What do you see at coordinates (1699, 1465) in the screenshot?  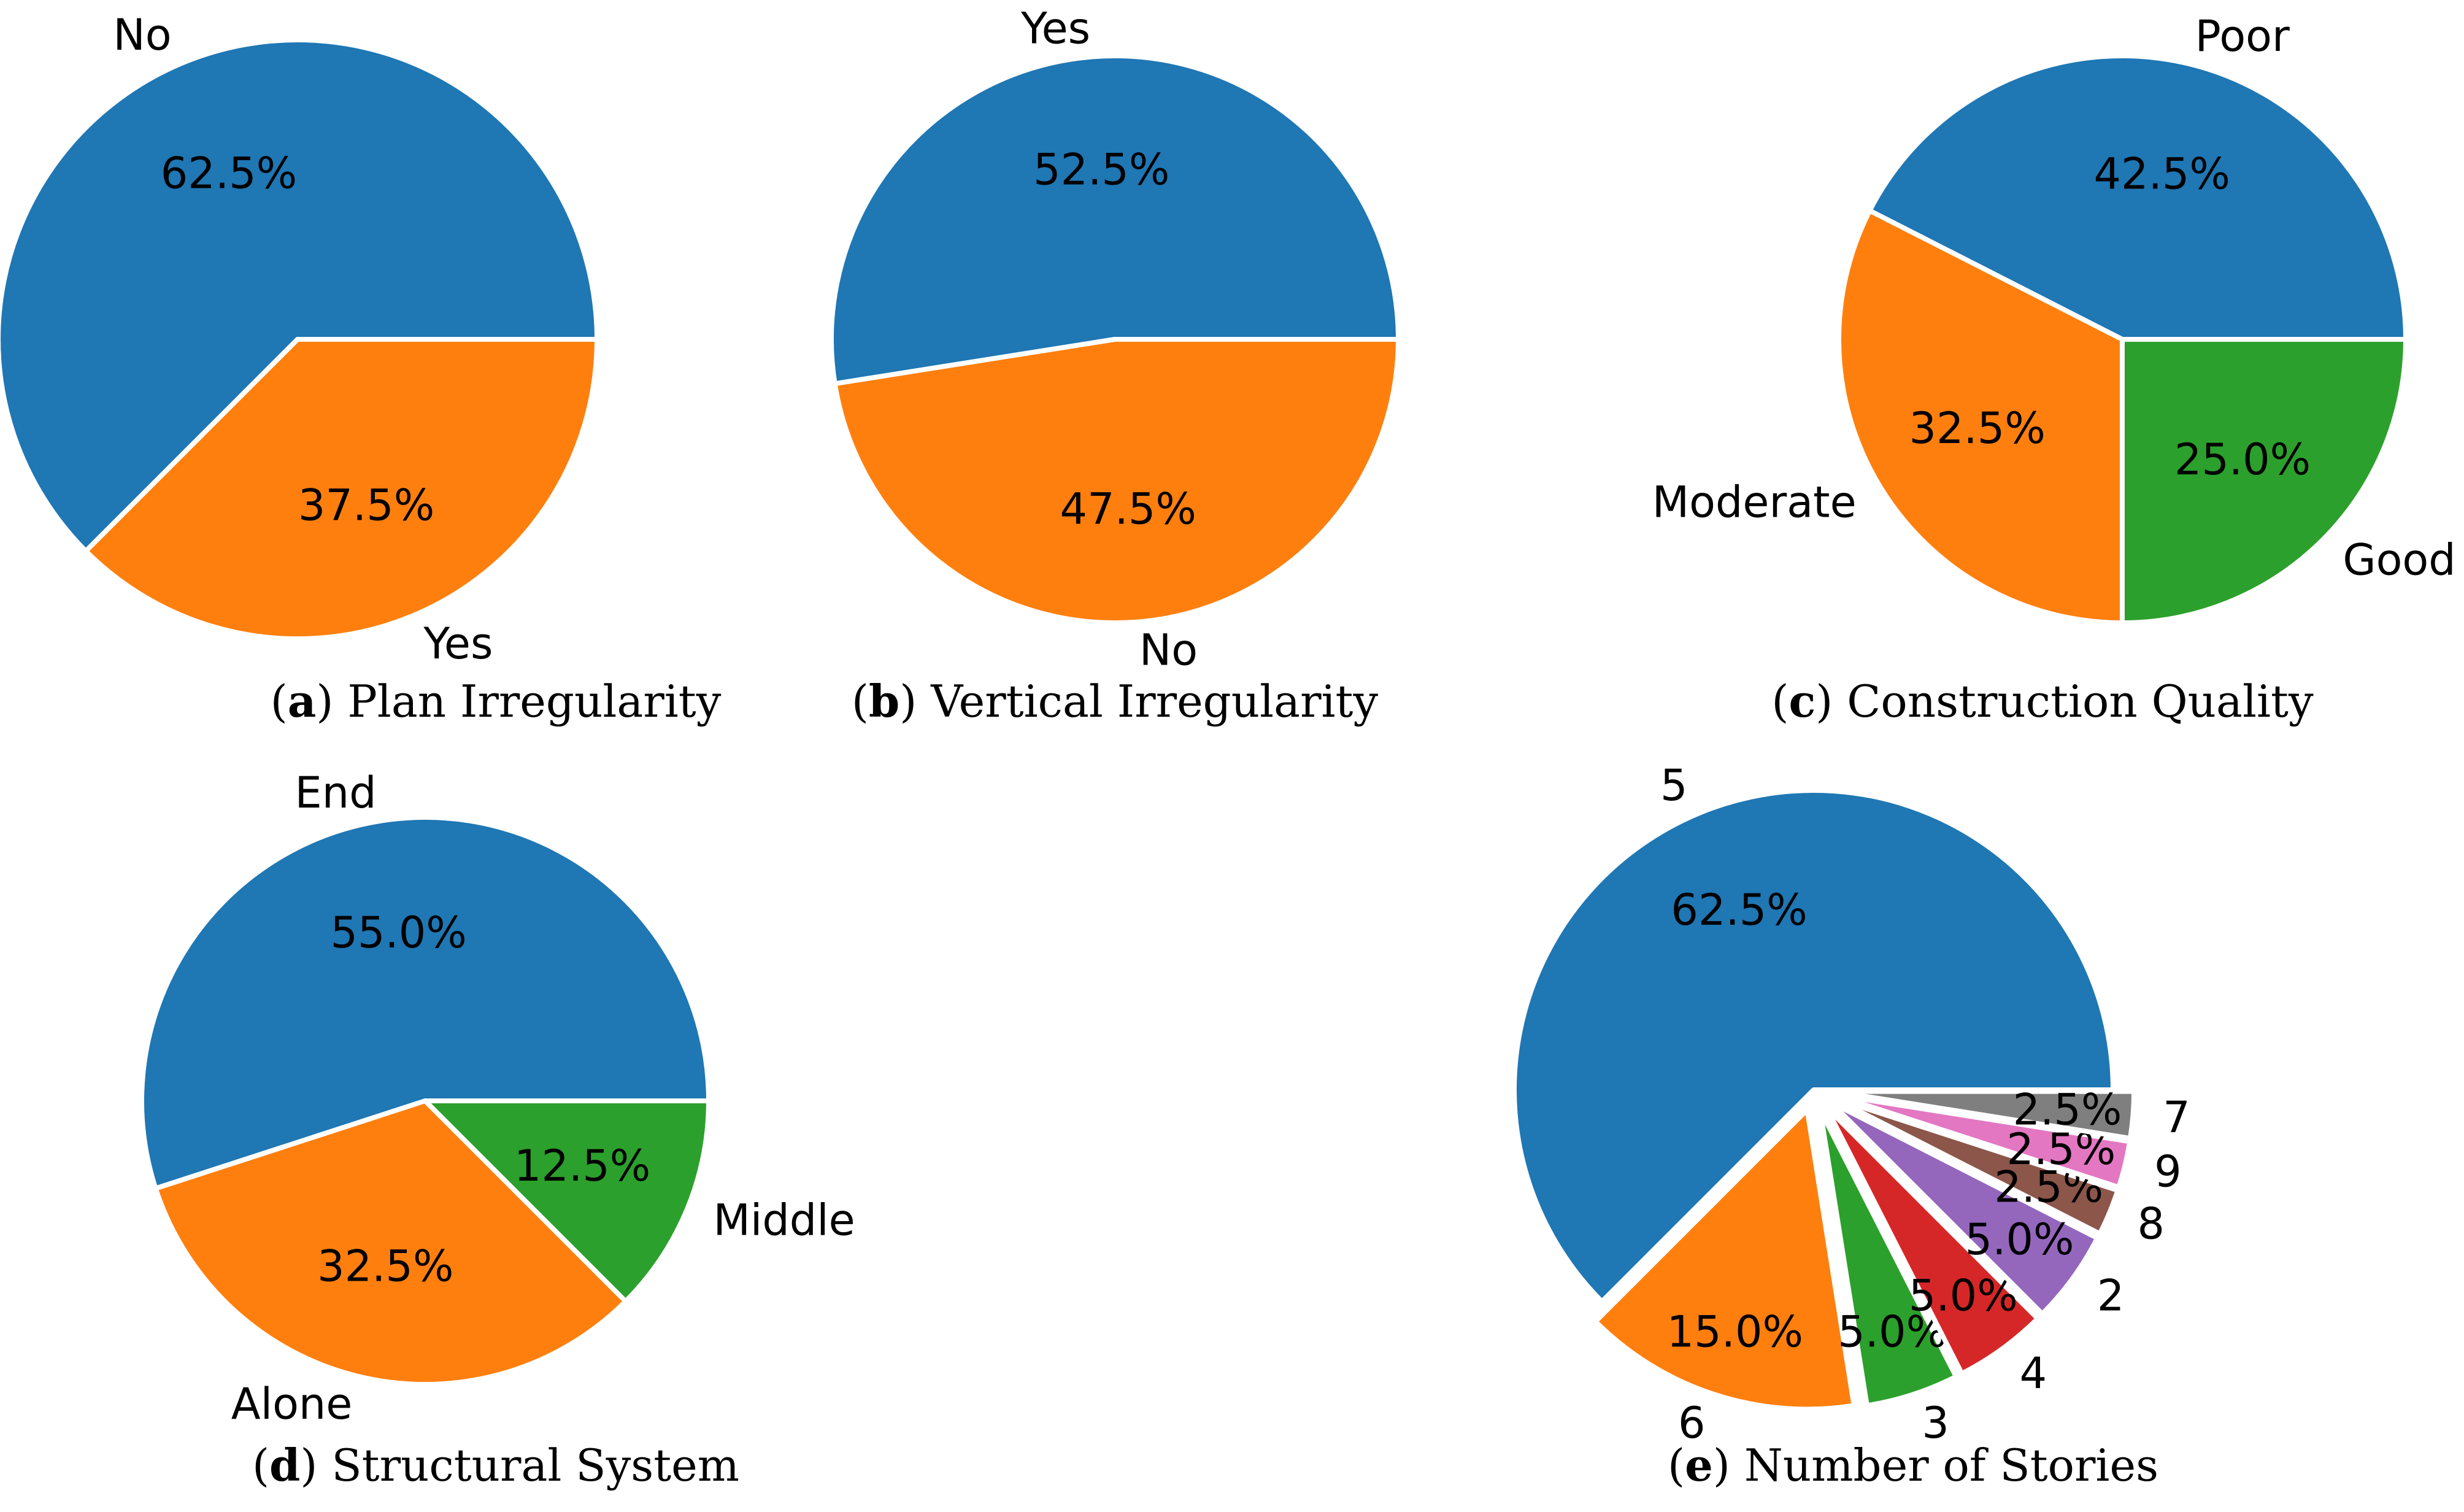 I see `caption-letter-e: e` at bounding box center [1699, 1465].